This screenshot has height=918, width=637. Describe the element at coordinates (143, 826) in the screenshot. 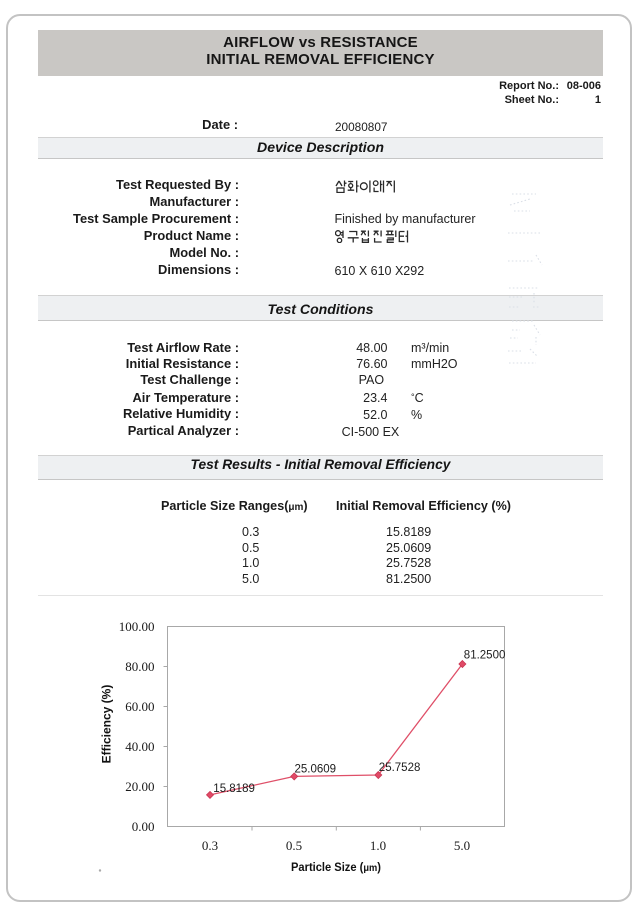

I see `svg-text: 0.00` at that location.